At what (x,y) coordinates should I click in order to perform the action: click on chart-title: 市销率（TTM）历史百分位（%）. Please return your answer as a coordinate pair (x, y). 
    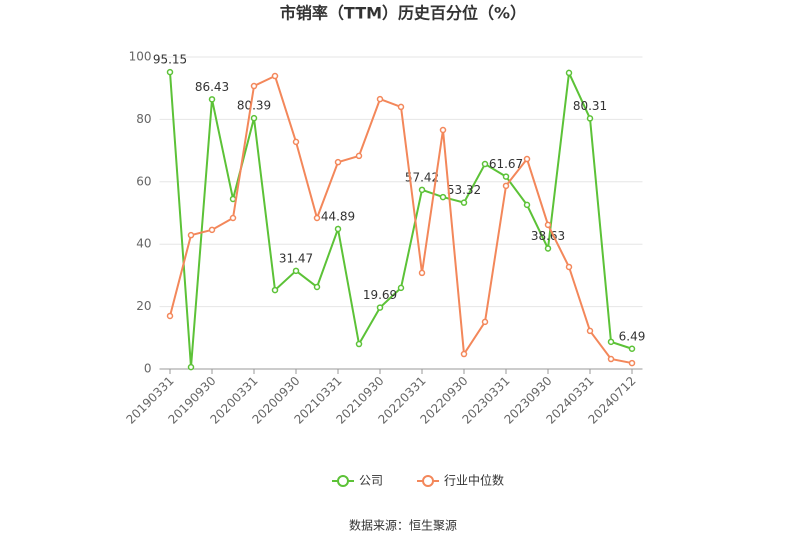
    Looking at the image, I should click on (403, 13).